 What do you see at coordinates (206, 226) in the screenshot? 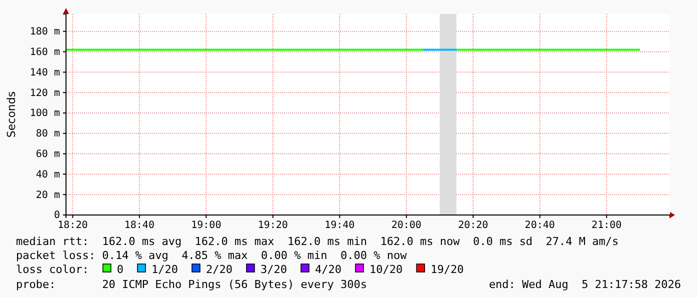
I see `x-tick-label: 19:00` at bounding box center [206, 226].